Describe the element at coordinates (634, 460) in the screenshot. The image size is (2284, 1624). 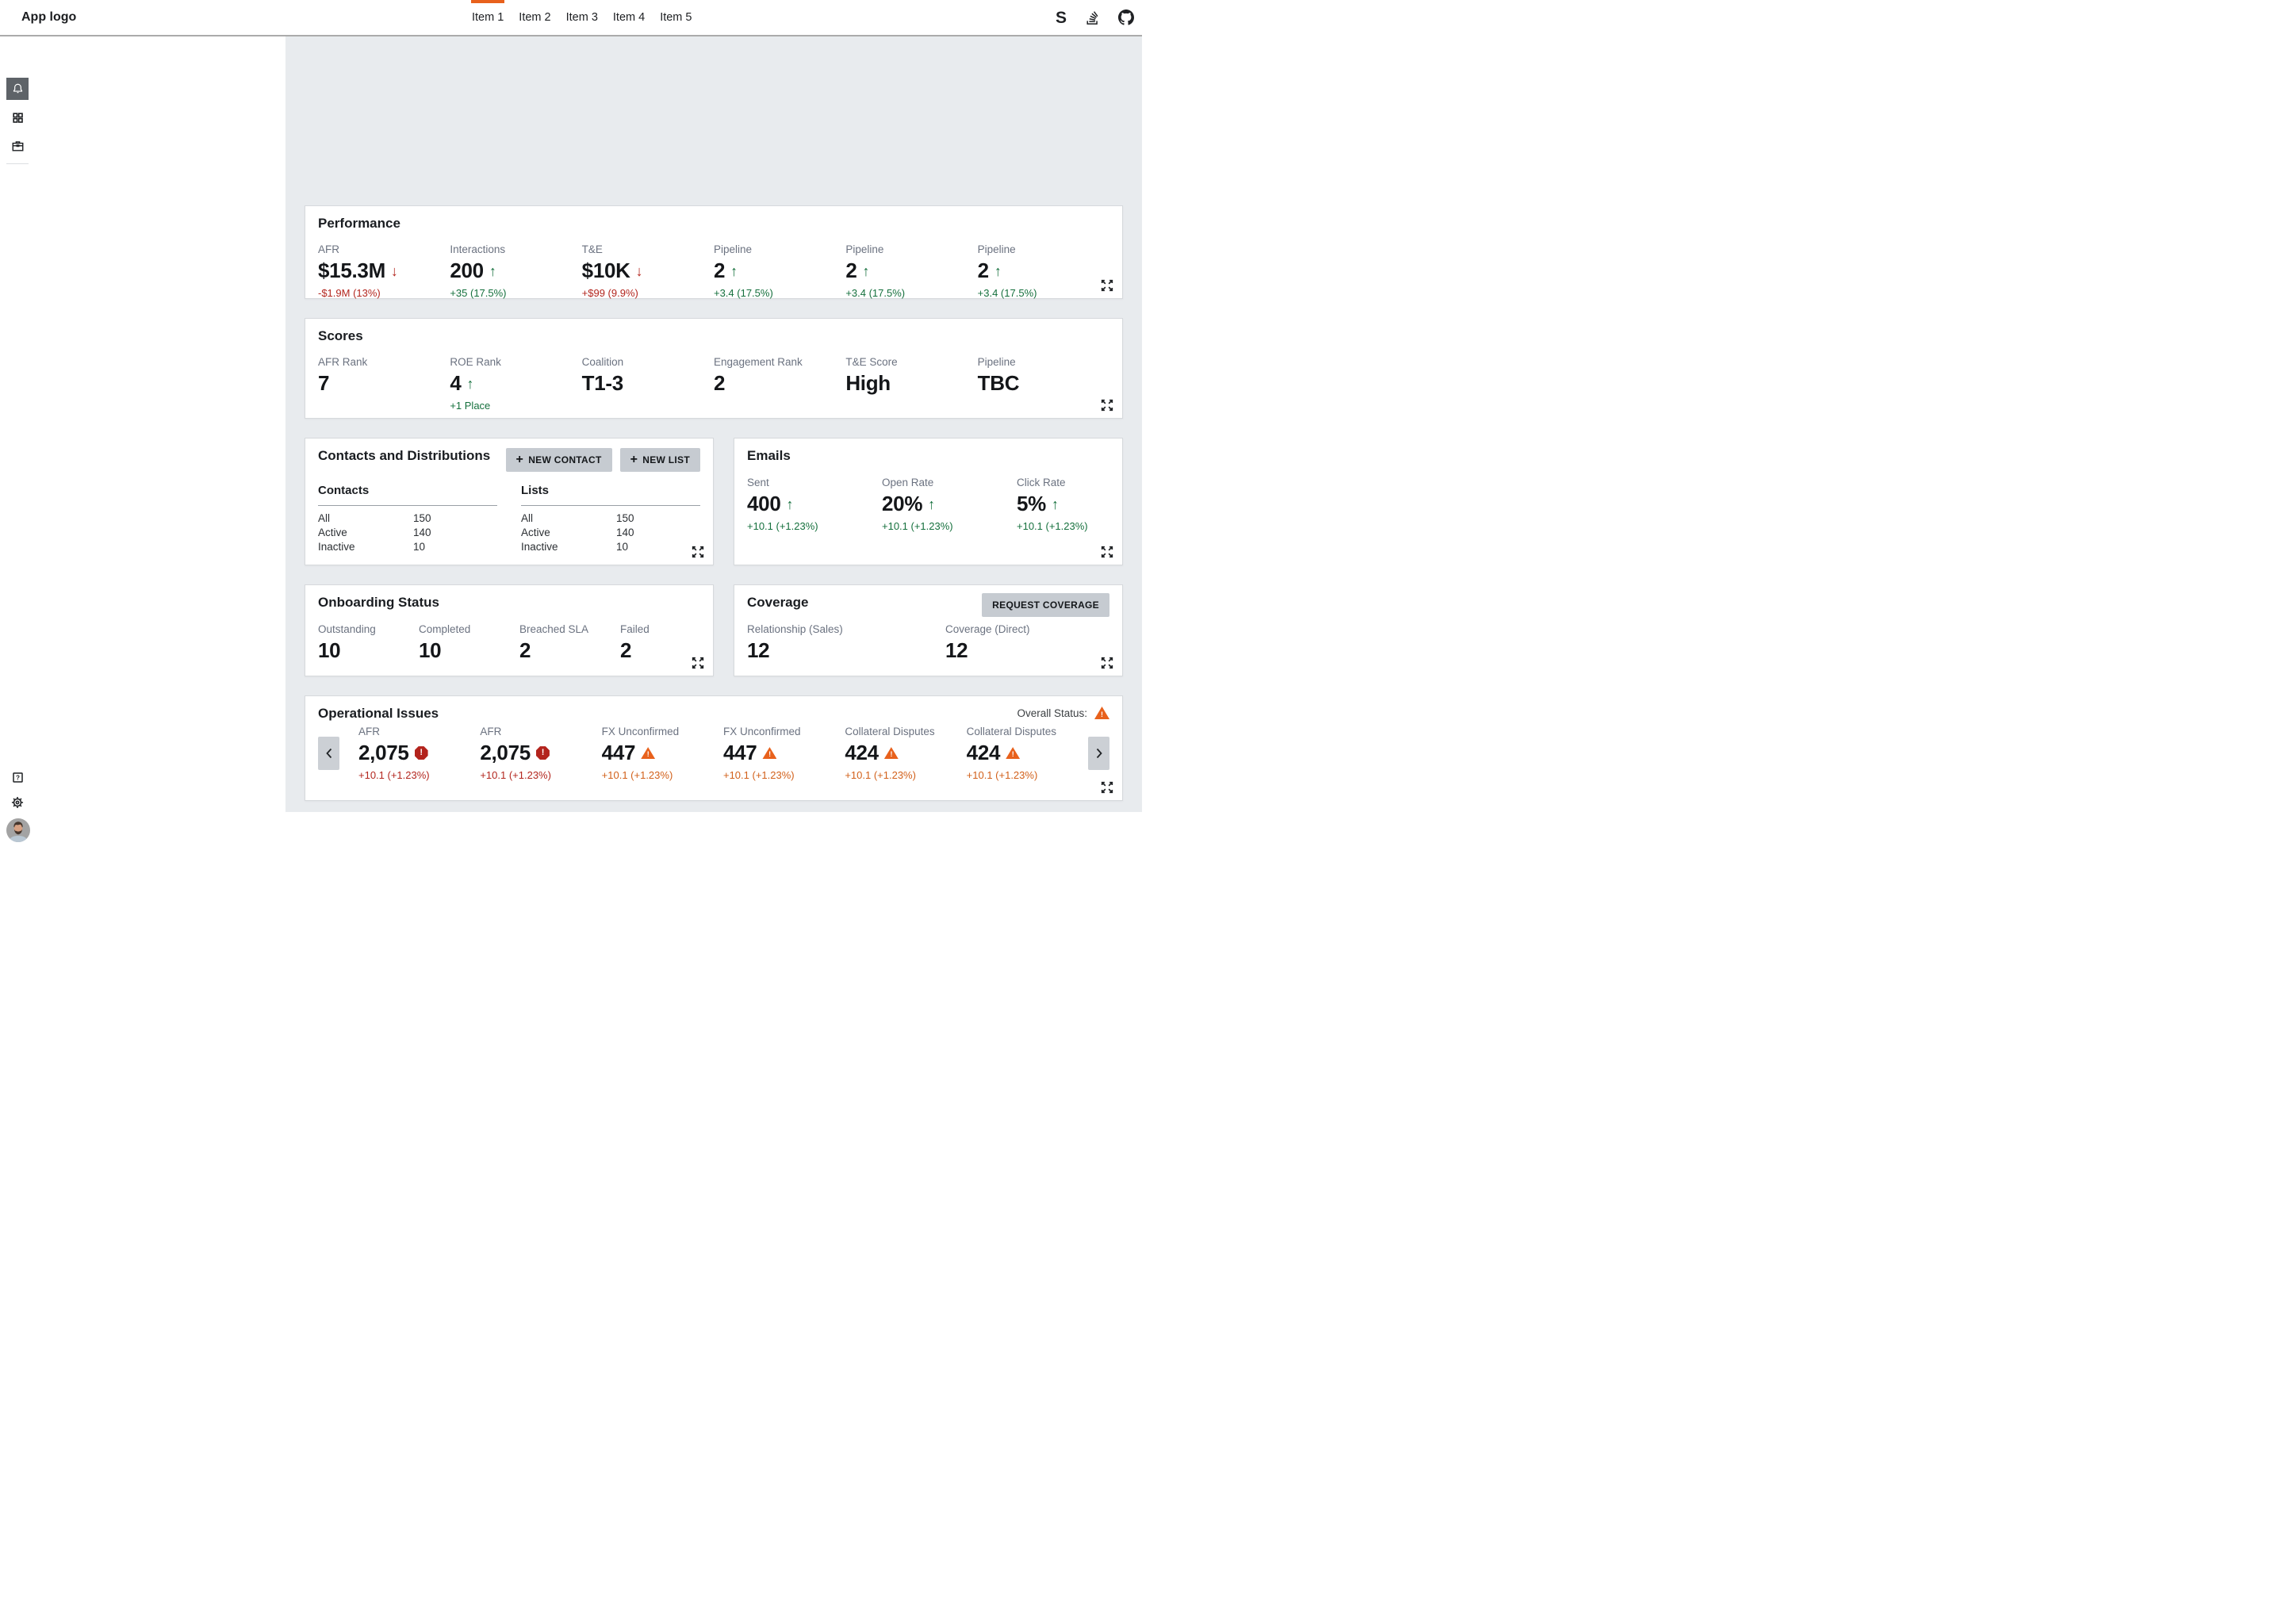
I see `plus-icon` at that location.